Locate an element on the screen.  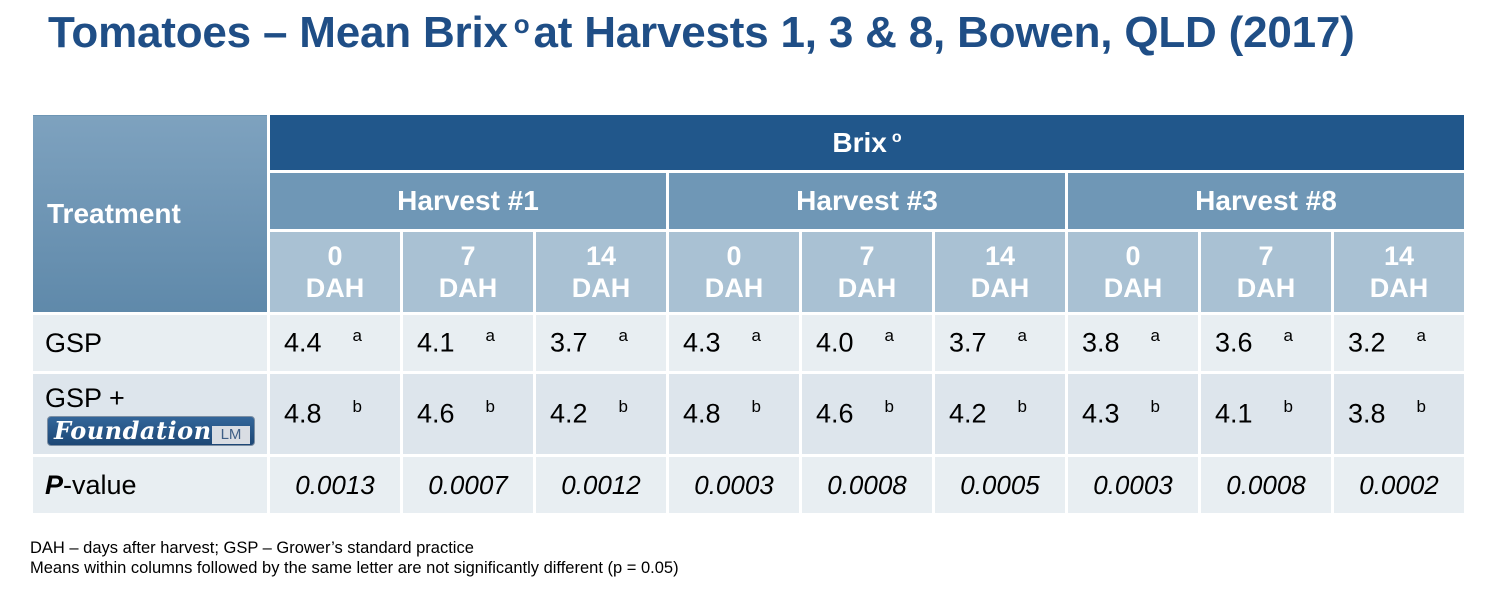
row-label-foundation: GSP + Foundation LM is located at coordinates (150, 414).